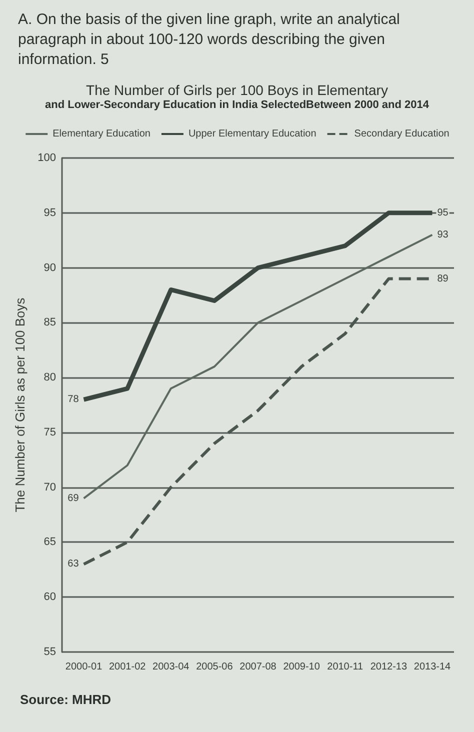 This screenshot has width=474, height=732. What do you see at coordinates (50, 652) in the screenshot?
I see `y-tick-label: 55` at bounding box center [50, 652].